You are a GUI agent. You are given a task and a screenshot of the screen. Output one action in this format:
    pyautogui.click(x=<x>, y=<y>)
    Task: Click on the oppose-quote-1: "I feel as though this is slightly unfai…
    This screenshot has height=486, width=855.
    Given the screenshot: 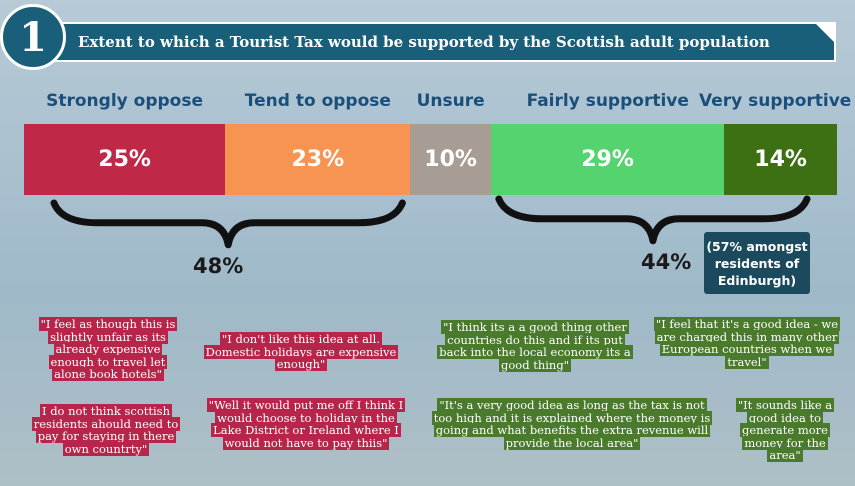 What is the action you would take?
    pyautogui.click(x=108, y=349)
    